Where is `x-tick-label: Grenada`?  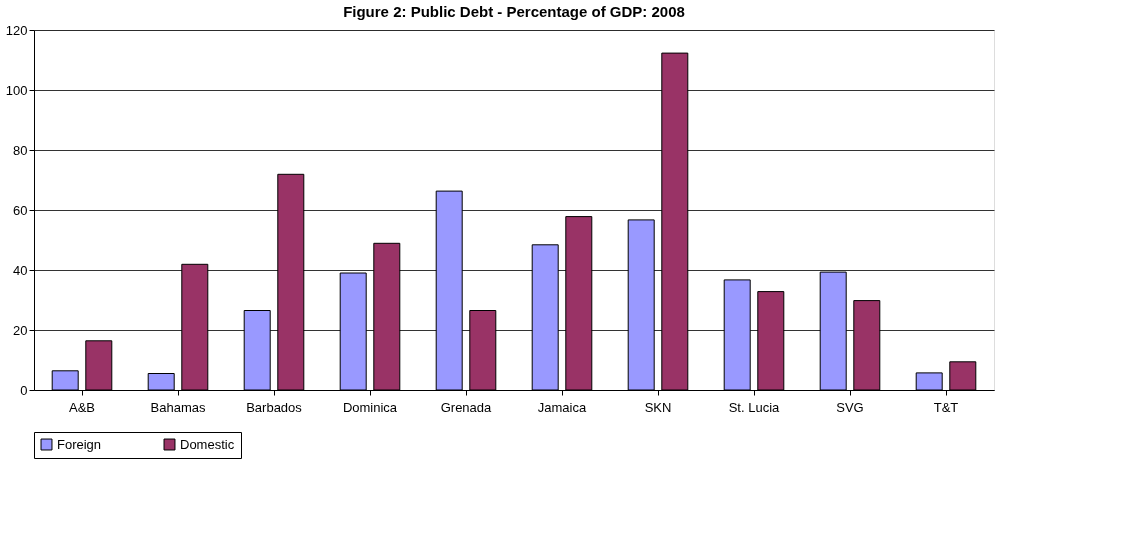 x-tick-label: Grenada is located at coordinates (466, 407).